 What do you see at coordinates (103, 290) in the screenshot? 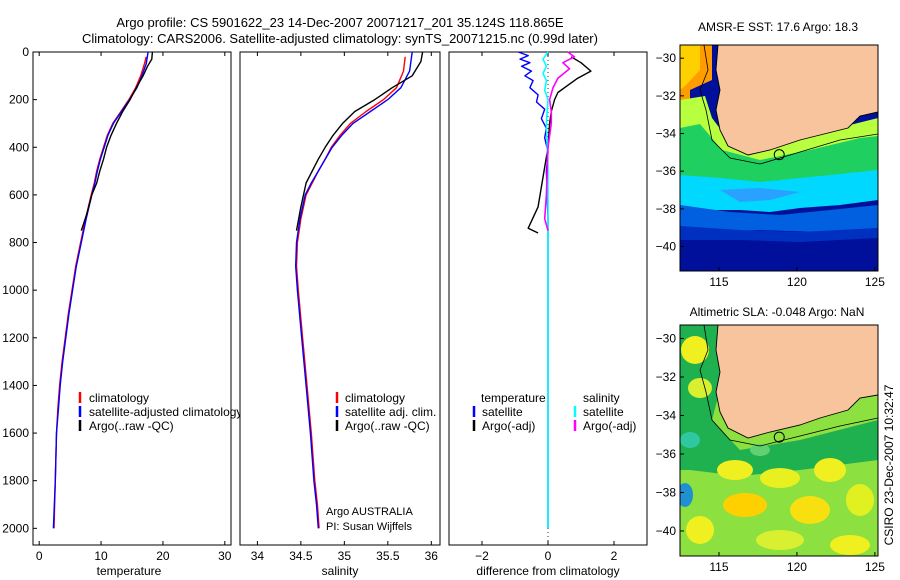
I see `temperature-lines` at bounding box center [103, 290].